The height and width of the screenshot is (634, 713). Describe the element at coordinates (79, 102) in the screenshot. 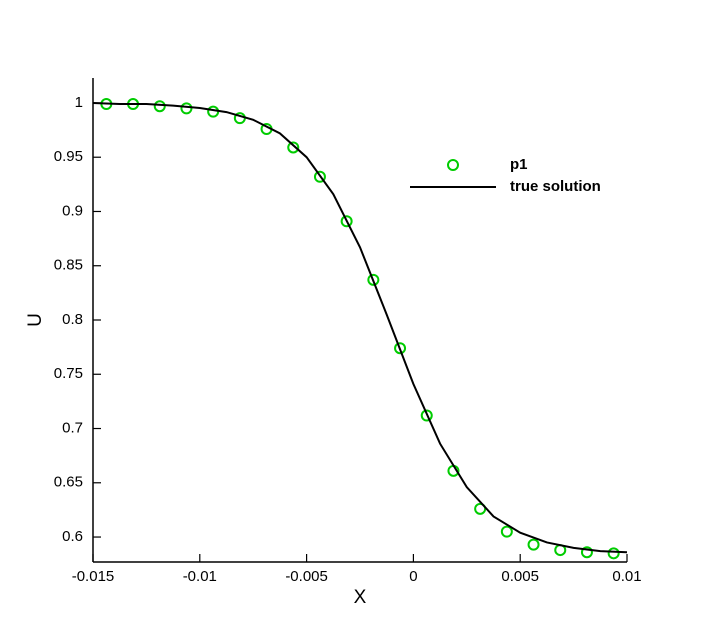

I see `y-tick-label: 1` at that location.